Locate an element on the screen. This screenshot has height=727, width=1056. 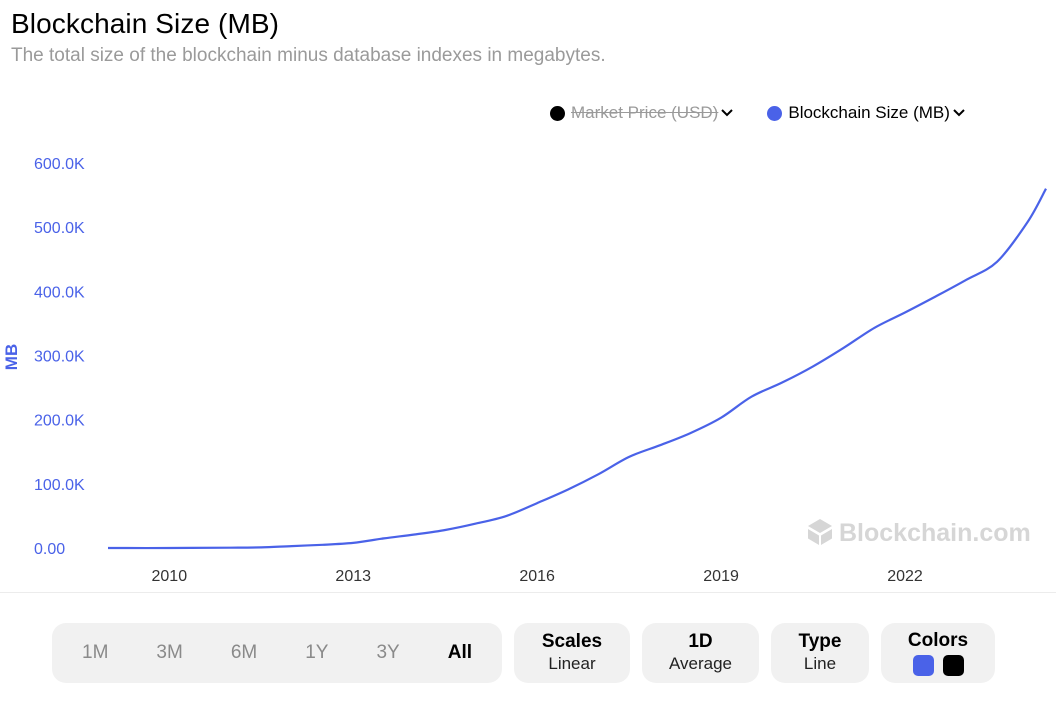
colors-title: Colors is located at coordinates (938, 640).